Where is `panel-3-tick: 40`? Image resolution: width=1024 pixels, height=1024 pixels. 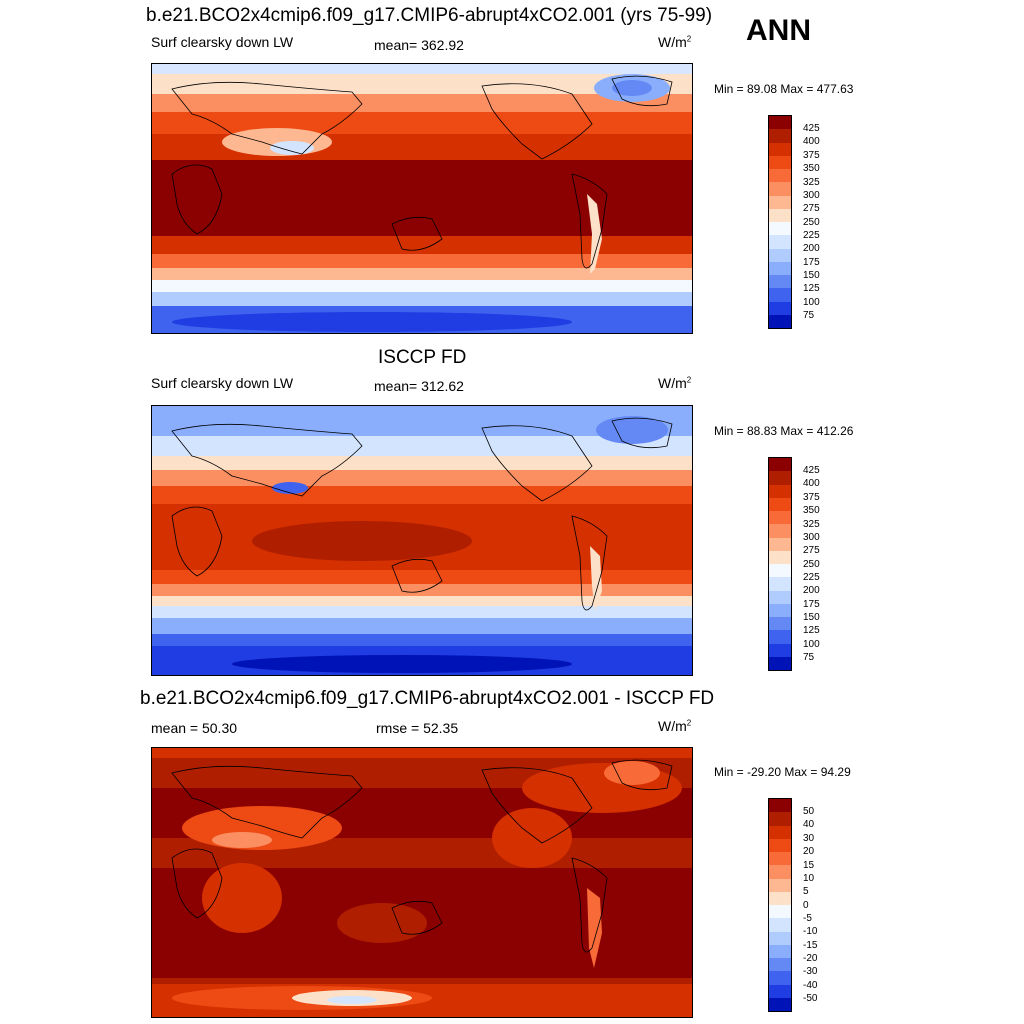
panel-3-tick: 40 is located at coordinates (809, 824).